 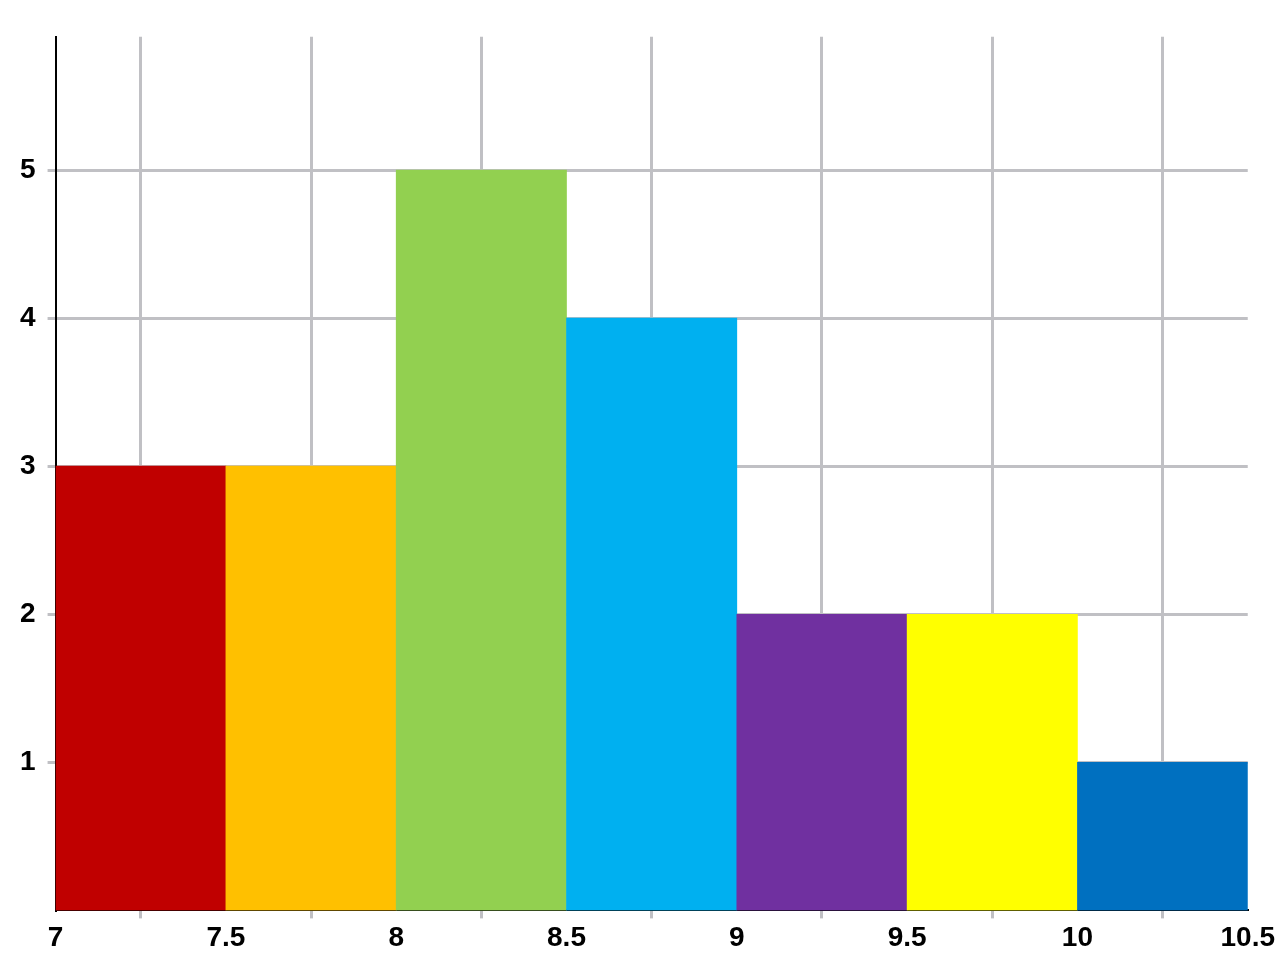 I want to click on x-tick-label: 8.5, so click(x=566, y=936).